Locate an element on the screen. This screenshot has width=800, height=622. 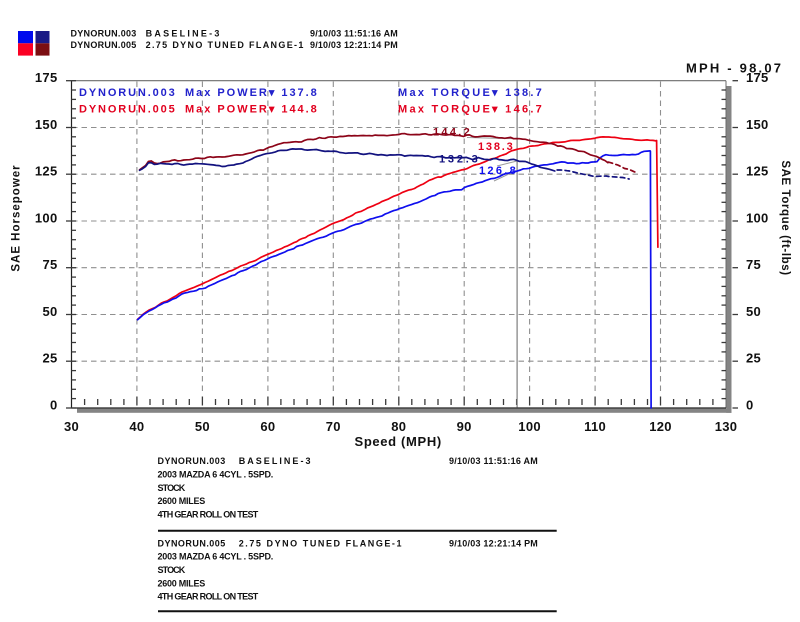
svg-text: 110 is located at coordinates (595, 426).